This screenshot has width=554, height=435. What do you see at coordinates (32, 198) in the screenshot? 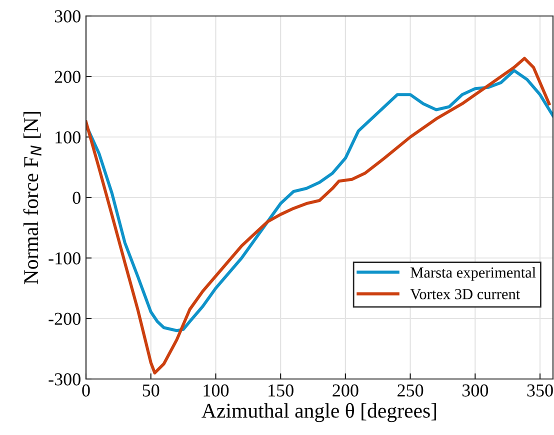
I see `y-axis-title: Normal force F$_{N}$ [N]` at bounding box center [32, 198].